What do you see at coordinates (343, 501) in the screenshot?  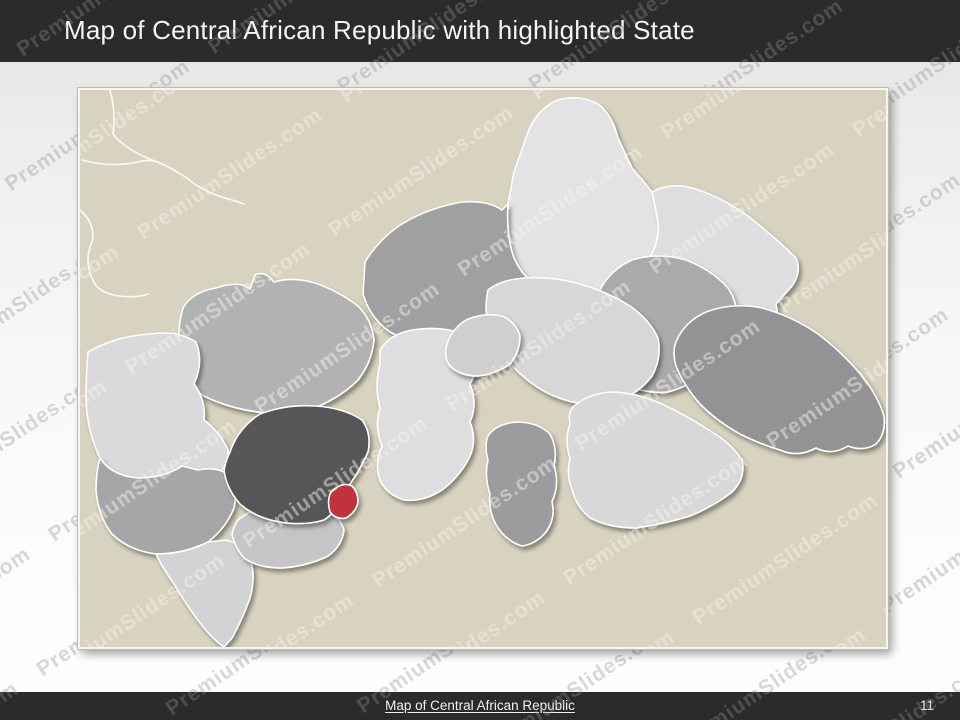 I see `region-bangui-highlighted` at bounding box center [343, 501].